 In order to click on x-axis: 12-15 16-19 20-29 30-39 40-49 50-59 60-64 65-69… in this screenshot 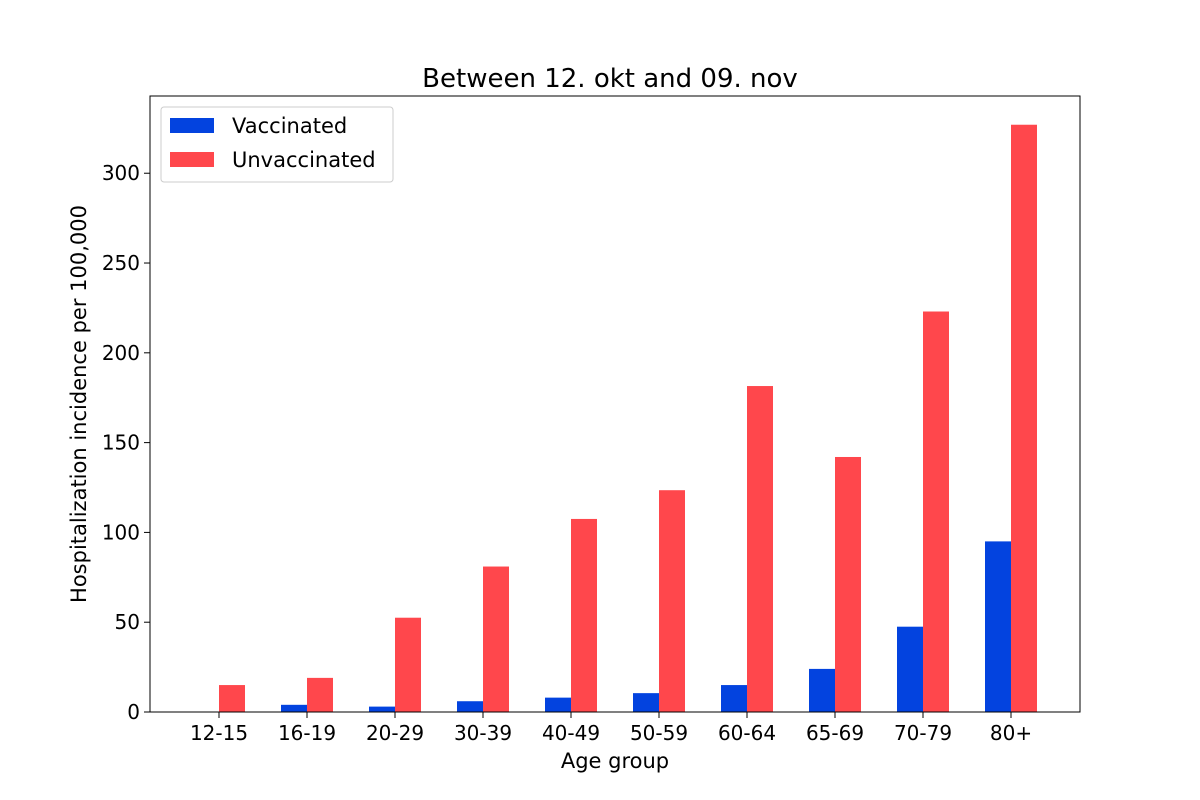, I will do `click(611, 728)`.